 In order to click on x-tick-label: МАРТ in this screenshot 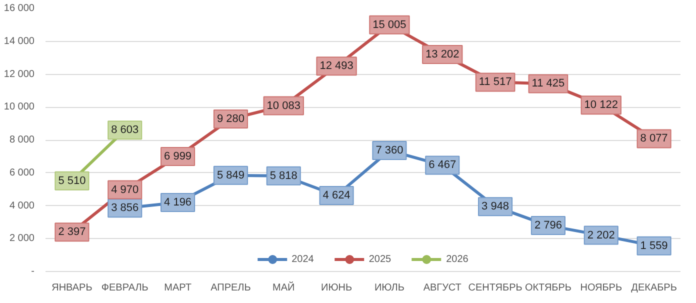, I will do `click(178, 288)`.